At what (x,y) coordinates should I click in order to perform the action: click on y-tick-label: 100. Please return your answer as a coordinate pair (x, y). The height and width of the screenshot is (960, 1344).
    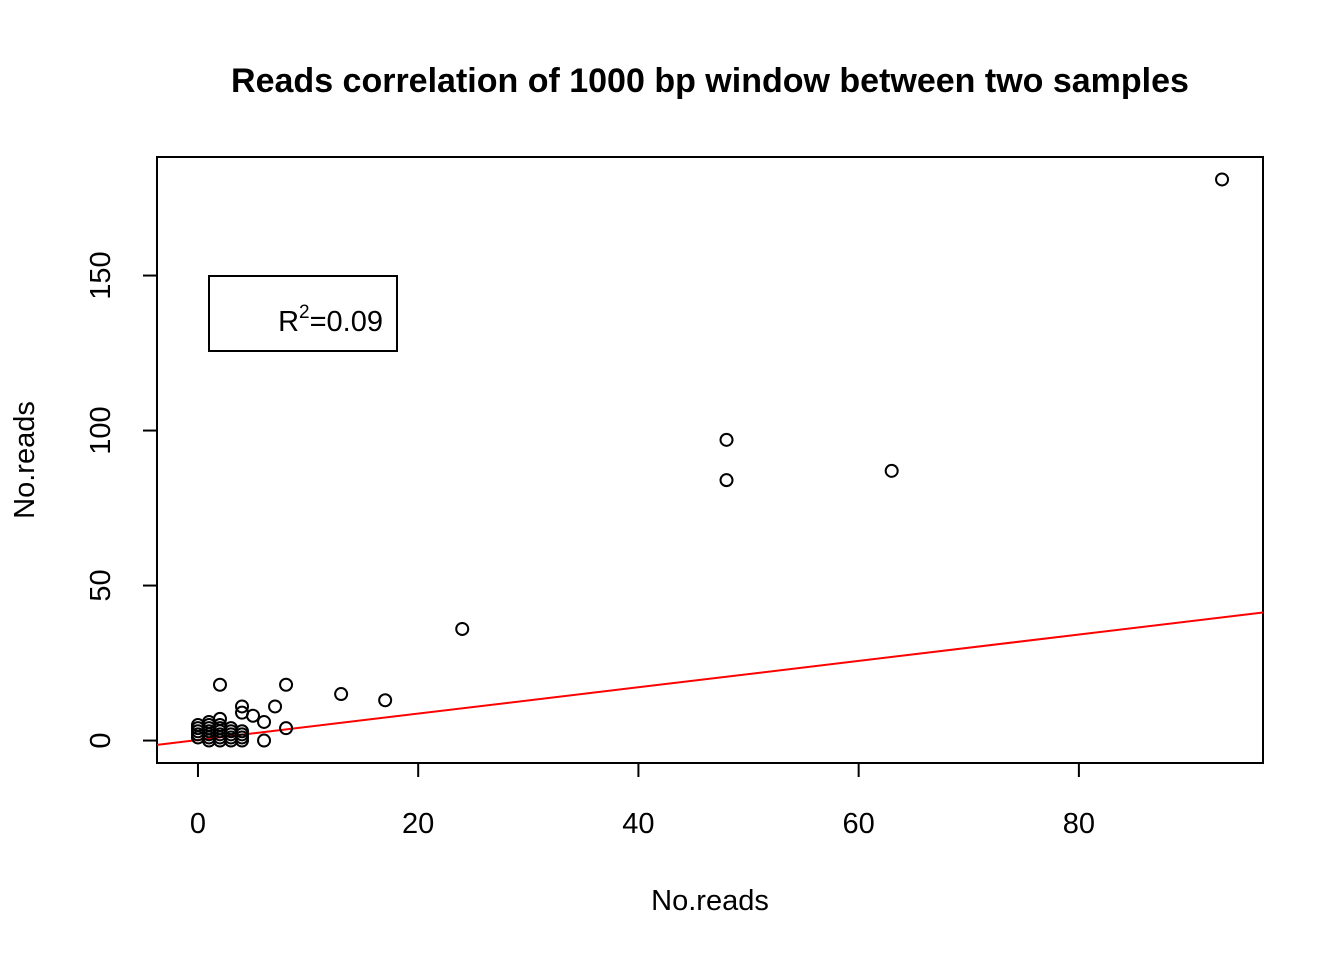
    Looking at the image, I should click on (101, 430).